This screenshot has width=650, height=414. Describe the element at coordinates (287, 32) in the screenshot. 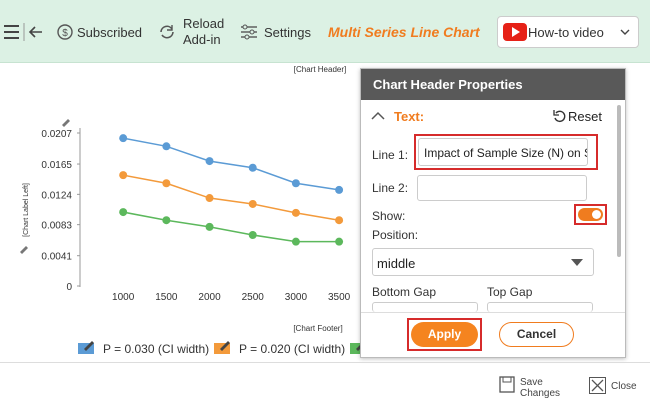

I see `settings: Settings` at that location.